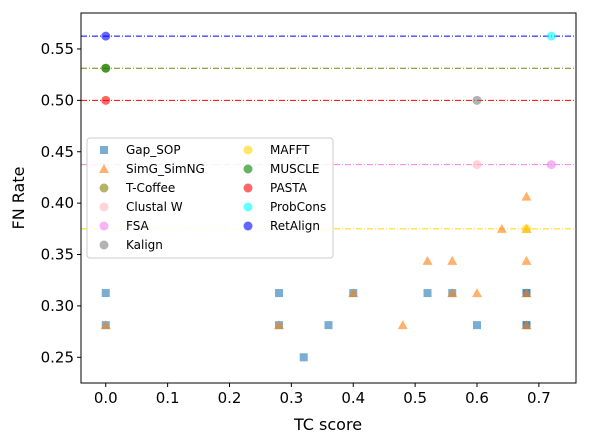  I want to click on mafft-point, so click(526, 229).